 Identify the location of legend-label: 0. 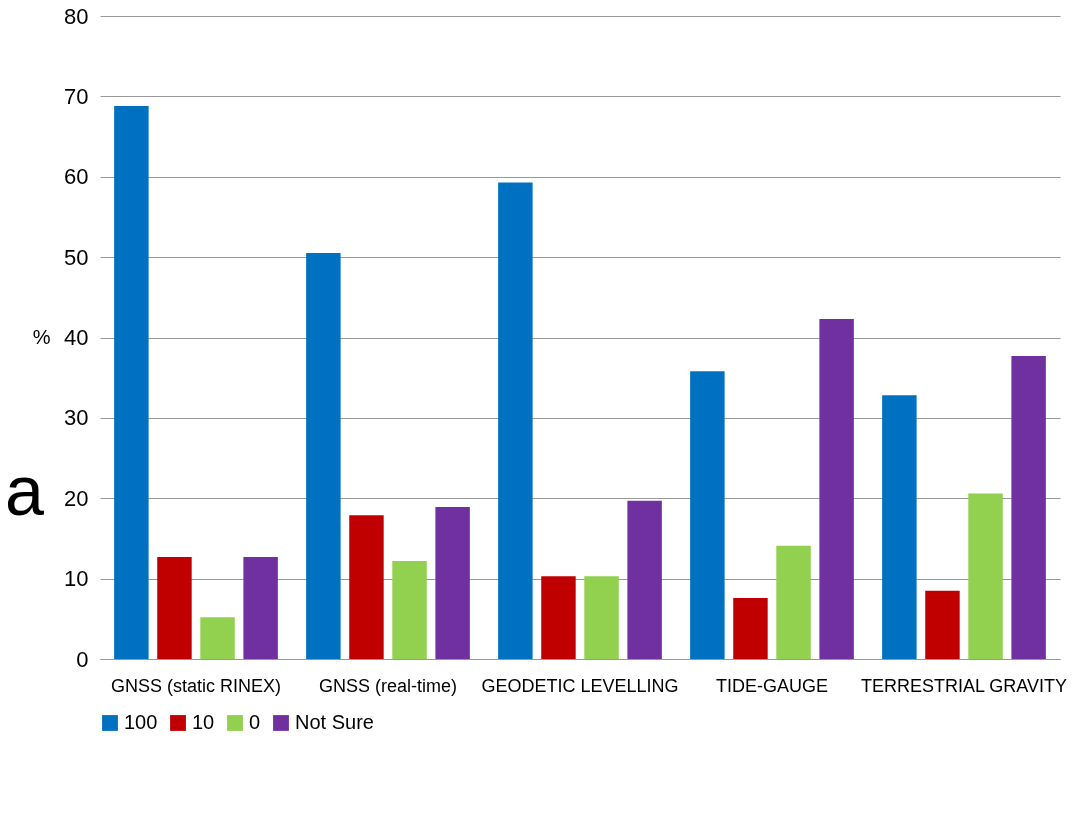
(255, 722).